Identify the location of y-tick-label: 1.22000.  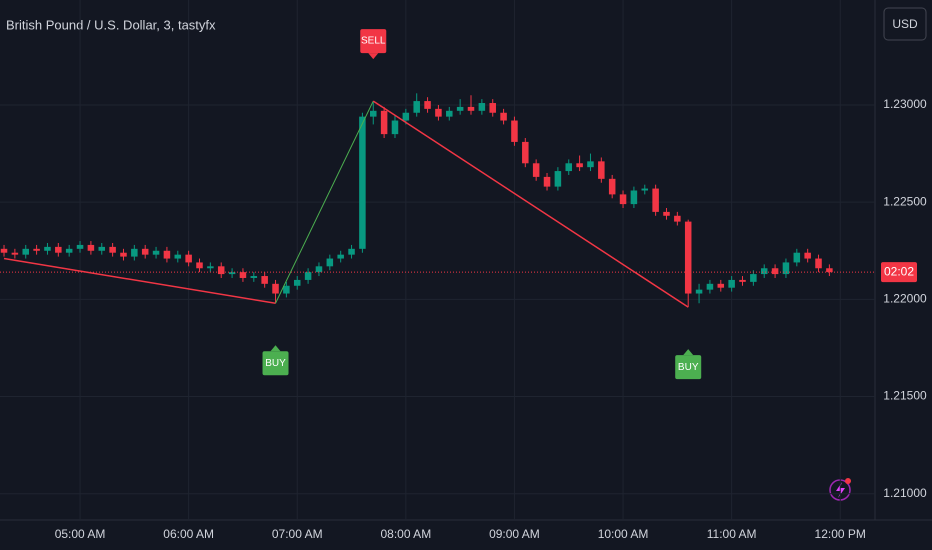
(905, 299).